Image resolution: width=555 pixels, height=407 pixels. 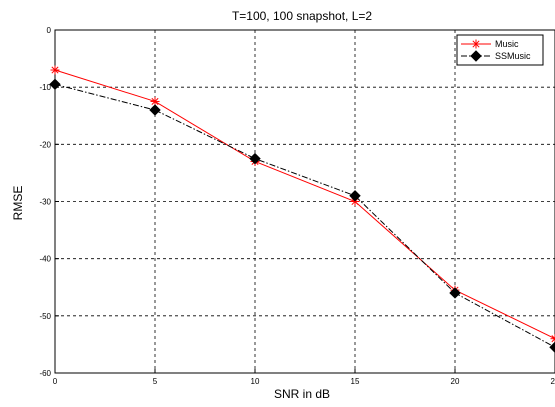 I want to click on y-tick-label: -30, so click(x=45, y=202).